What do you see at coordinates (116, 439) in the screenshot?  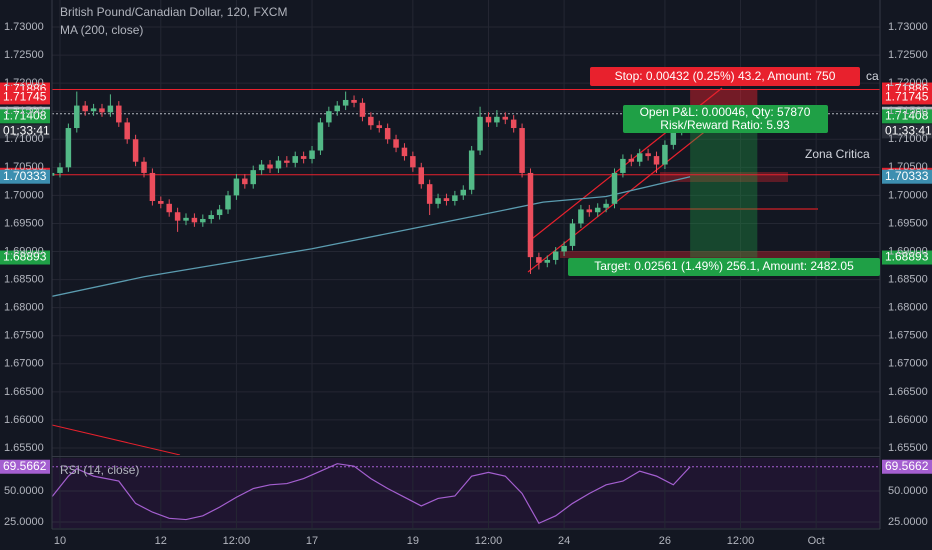 I see `trend-line` at bounding box center [116, 439].